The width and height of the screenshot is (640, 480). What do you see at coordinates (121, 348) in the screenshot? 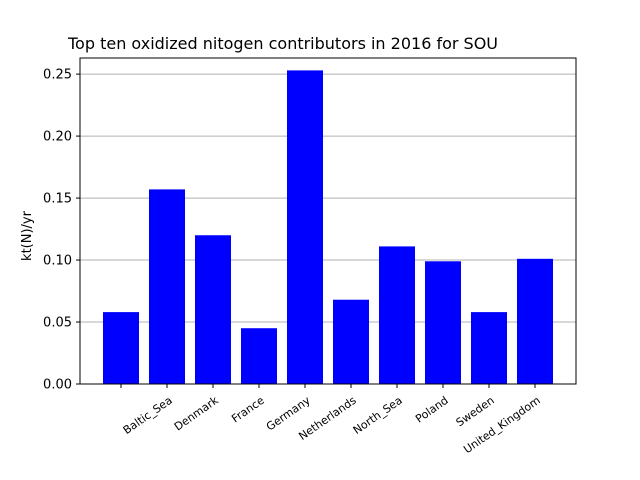
I see `bar-unlabeled` at bounding box center [121, 348].